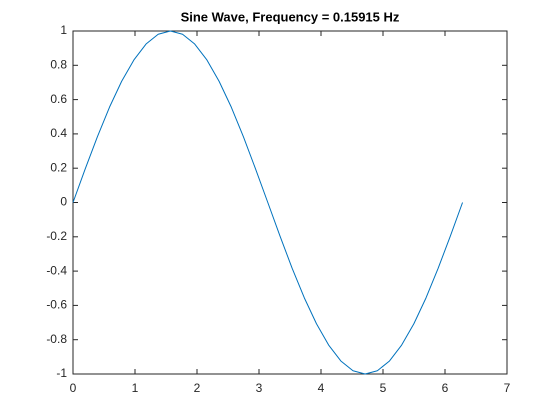 The height and width of the screenshot is (420, 560). What do you see at coordinates (56, 339) in the screenshot?
I see `y-tick-label: -0.8` at bounding box center [56, 339].